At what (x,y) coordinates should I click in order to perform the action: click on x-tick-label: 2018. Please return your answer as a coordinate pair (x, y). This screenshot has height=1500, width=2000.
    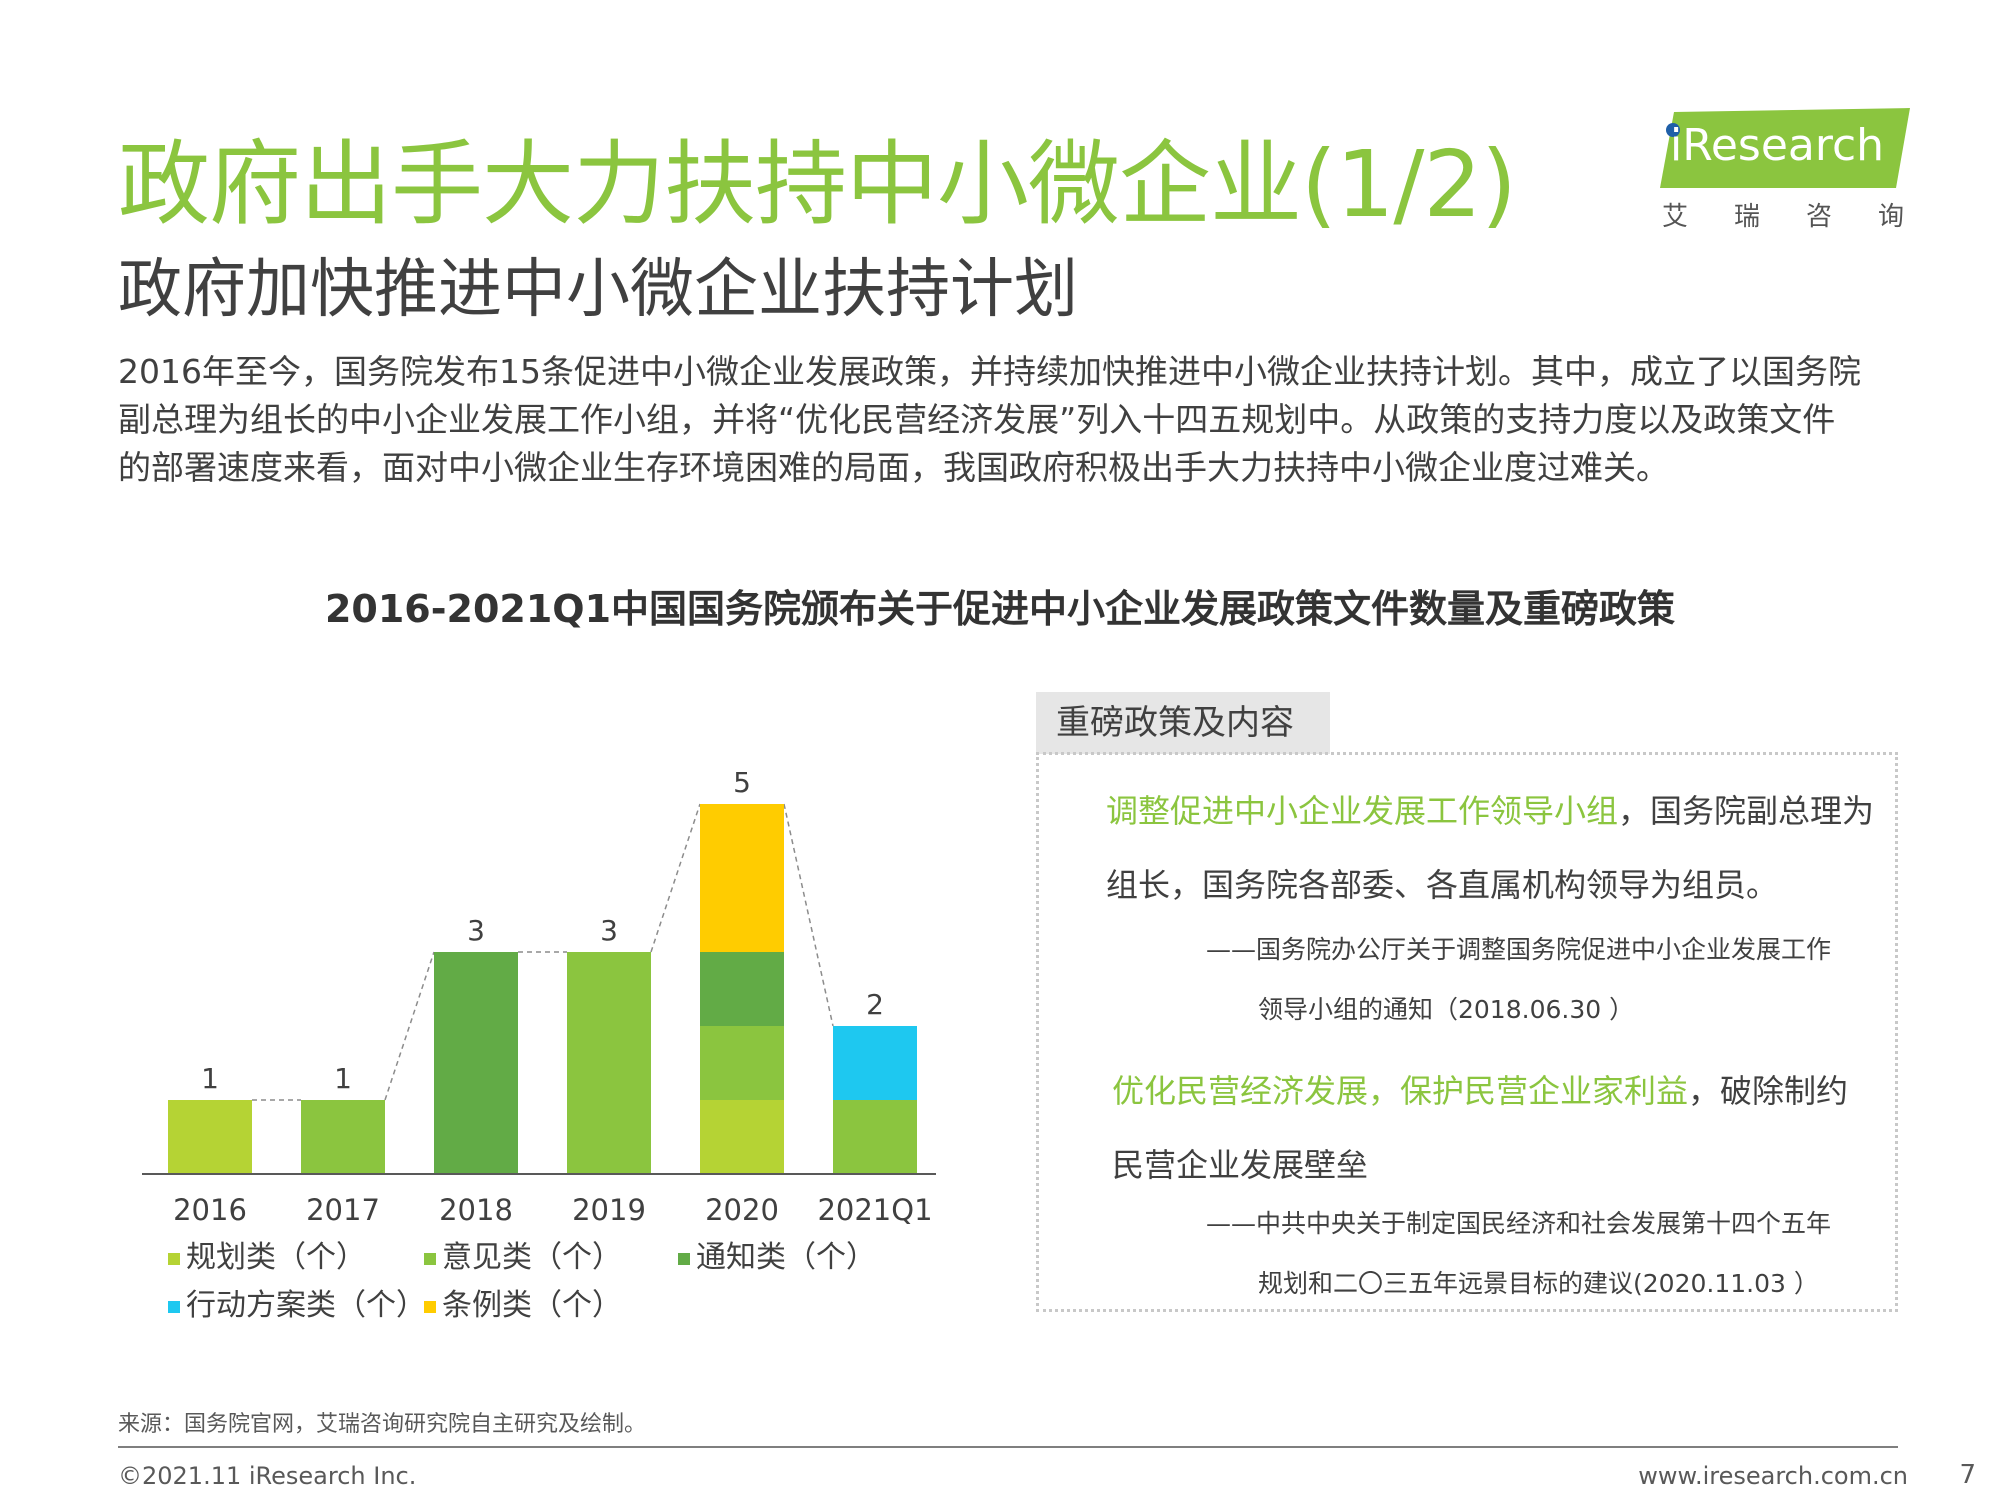
    Looking at the image, I should click on (476, 1210).